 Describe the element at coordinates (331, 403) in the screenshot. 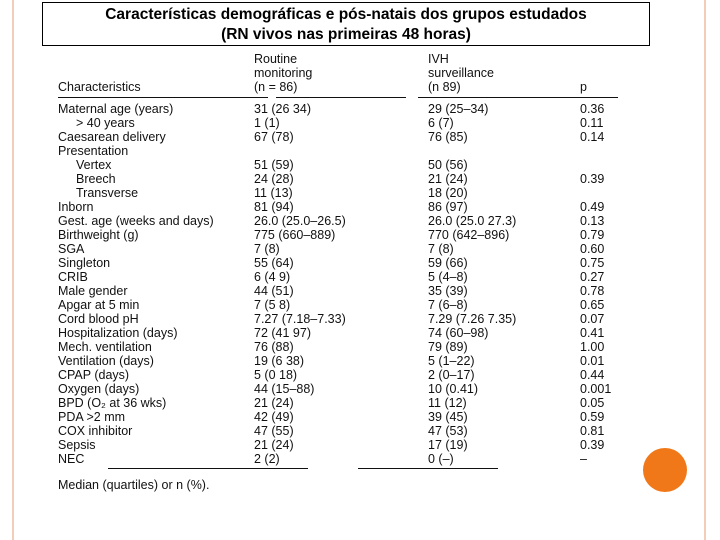

I see `table-row: BPD (O₂ at 36 wks) 21 (24) 11 (12) 0.05` at that location.